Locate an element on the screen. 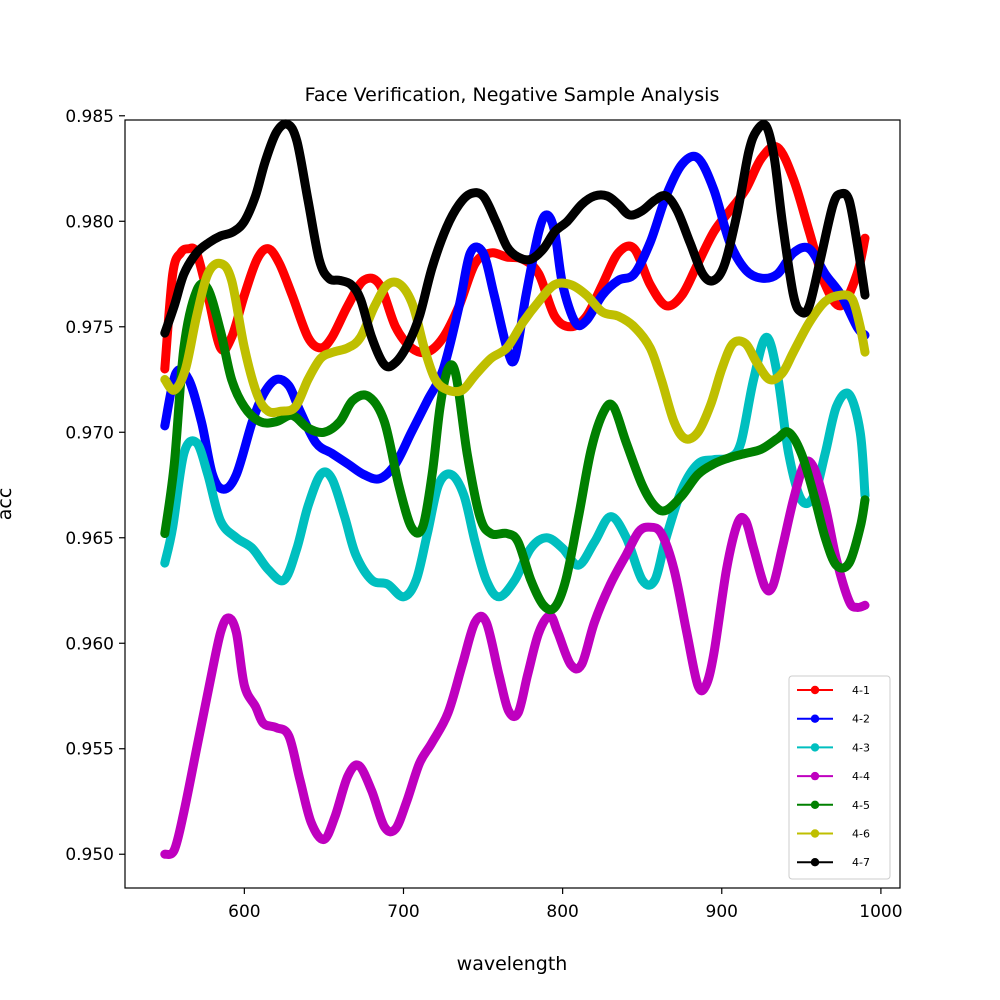 This screenshot has width=1000, height=1000. legend: 4-1 4-2 4-3 4-4 4-5 4-6 4-7 is located at coordinates (839, 777).